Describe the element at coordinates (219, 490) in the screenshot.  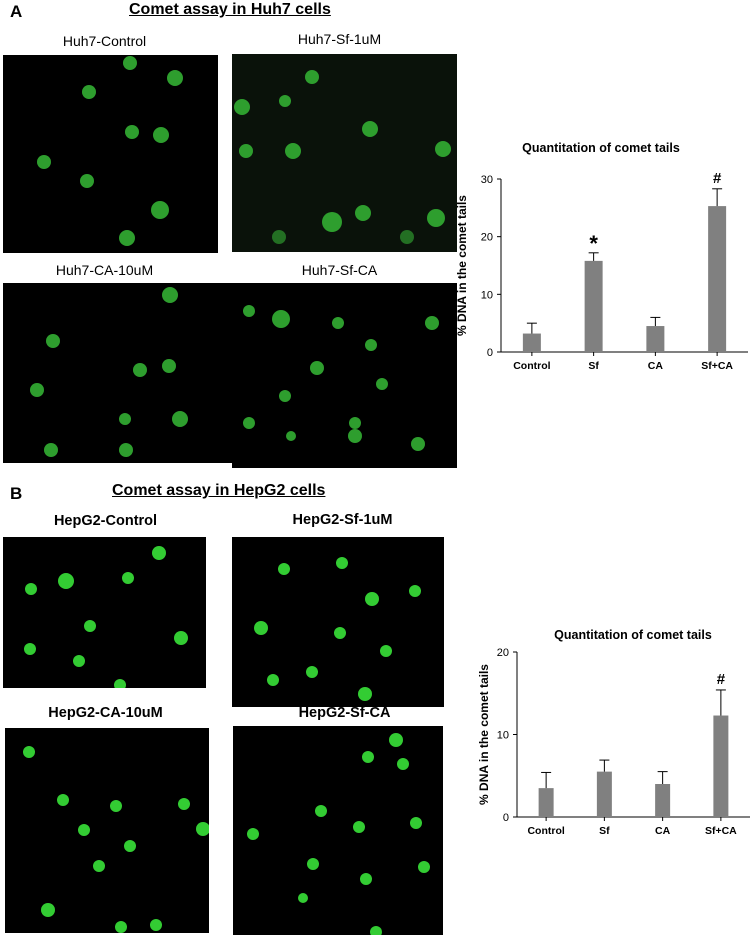
I see `panel-b-title: Comet assay in HepG2 cells` at that location.